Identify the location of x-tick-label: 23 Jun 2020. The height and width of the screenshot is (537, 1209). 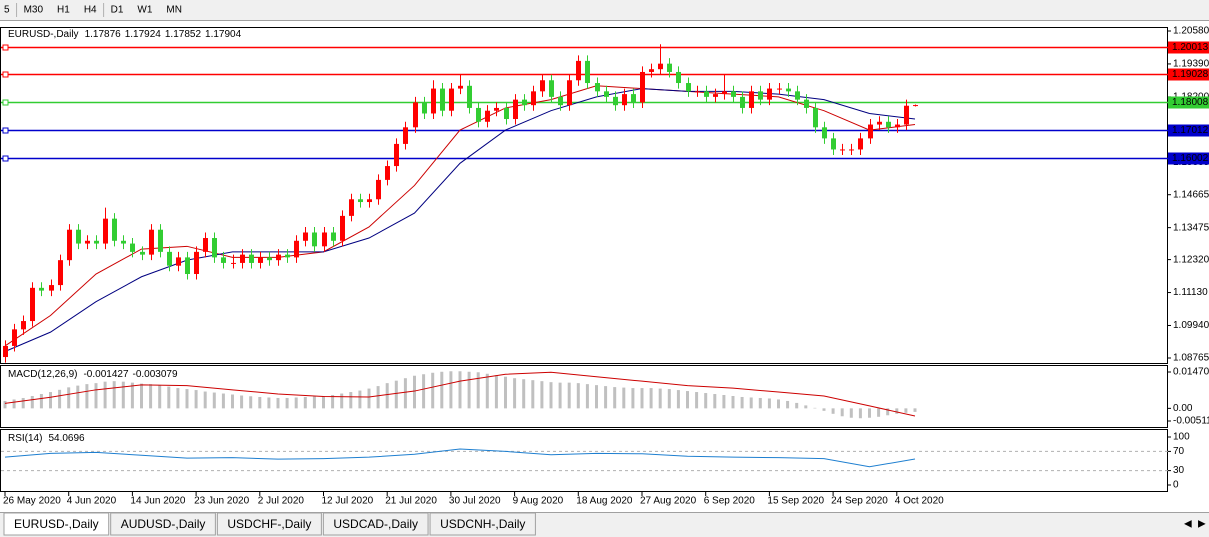
(221, 501).